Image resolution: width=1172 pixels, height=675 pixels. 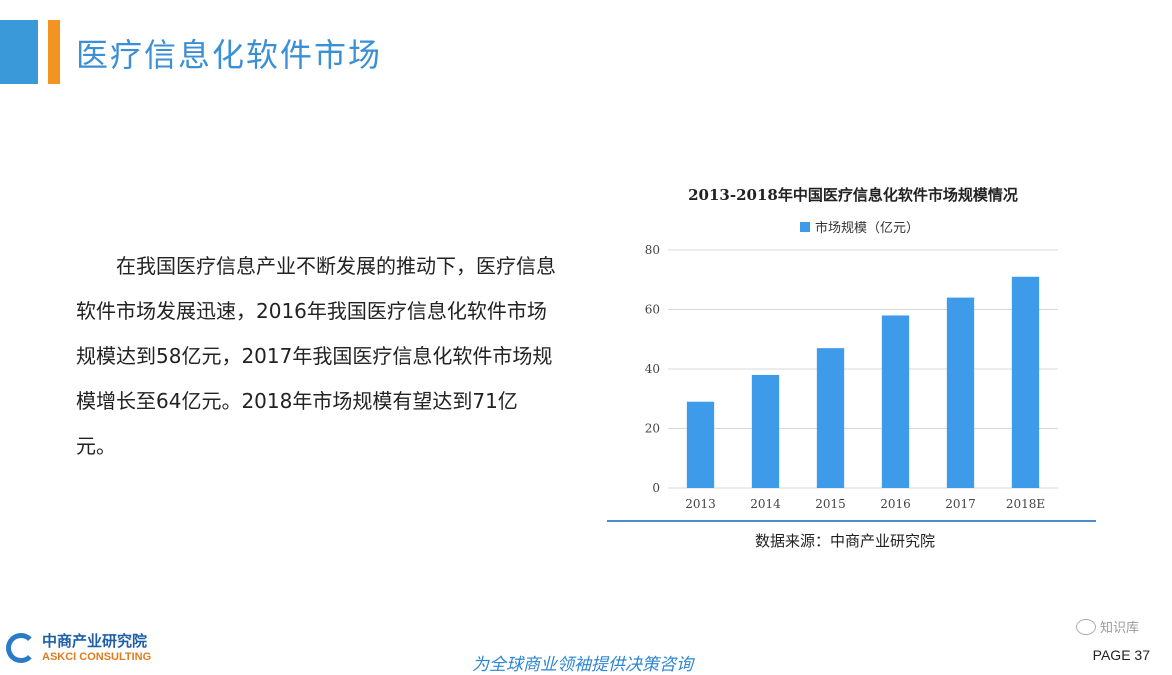 I want to click on x-tick-label: 2016, so click(x=895, y=504).